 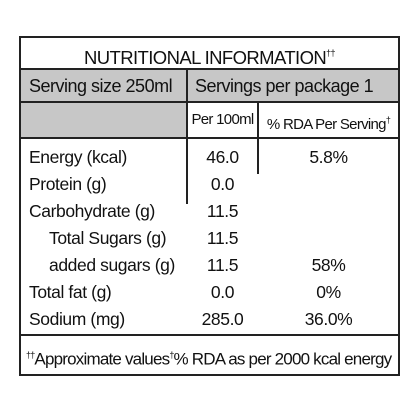 I want to click on label-title: NUTRITIONAL INFORMATION††, so click(x=209, y=53).